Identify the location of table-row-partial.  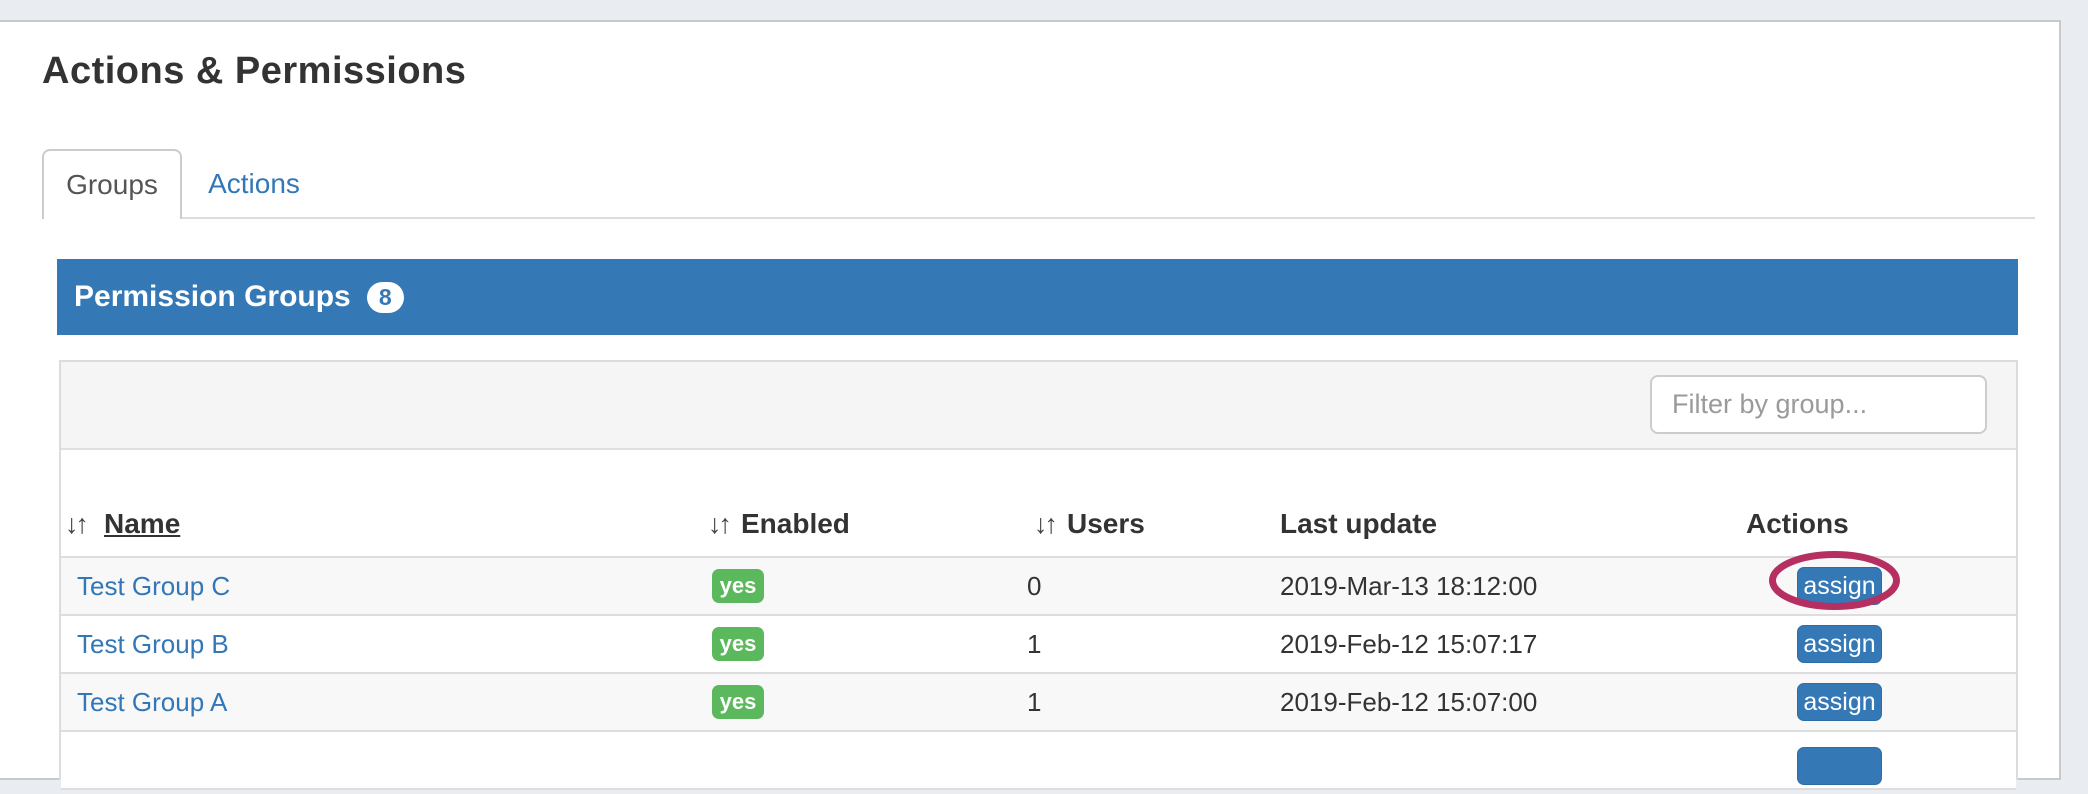
(1038, 761).